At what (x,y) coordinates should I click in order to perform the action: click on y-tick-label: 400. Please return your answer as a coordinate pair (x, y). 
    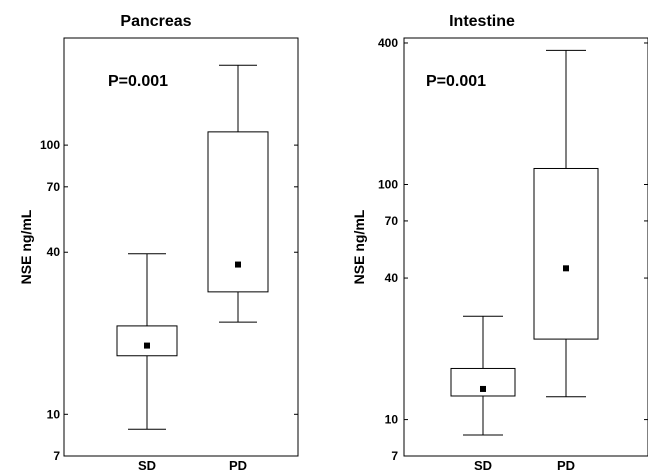
    Looking at the image, I should click on (388, 43).